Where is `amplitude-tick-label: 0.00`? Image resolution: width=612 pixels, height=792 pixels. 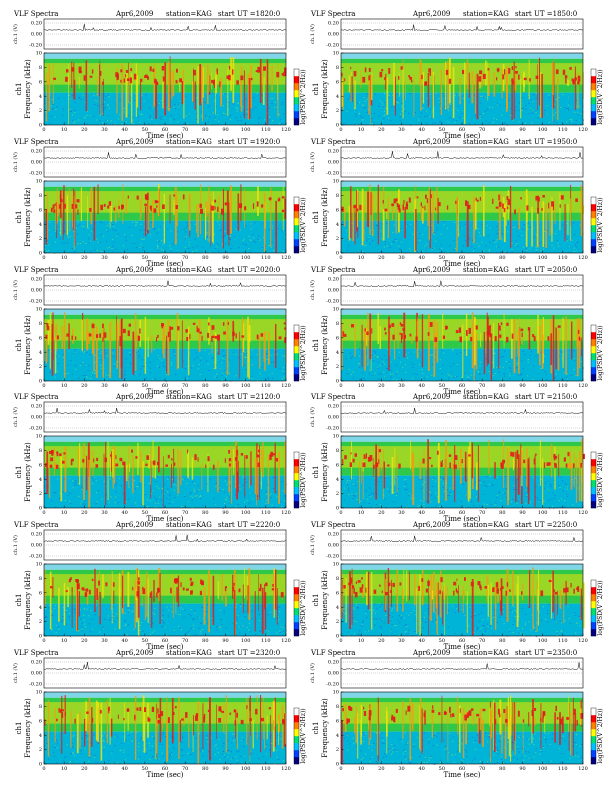
amplitude-tick-label: 0.00 is located at coordinates (36, 418).